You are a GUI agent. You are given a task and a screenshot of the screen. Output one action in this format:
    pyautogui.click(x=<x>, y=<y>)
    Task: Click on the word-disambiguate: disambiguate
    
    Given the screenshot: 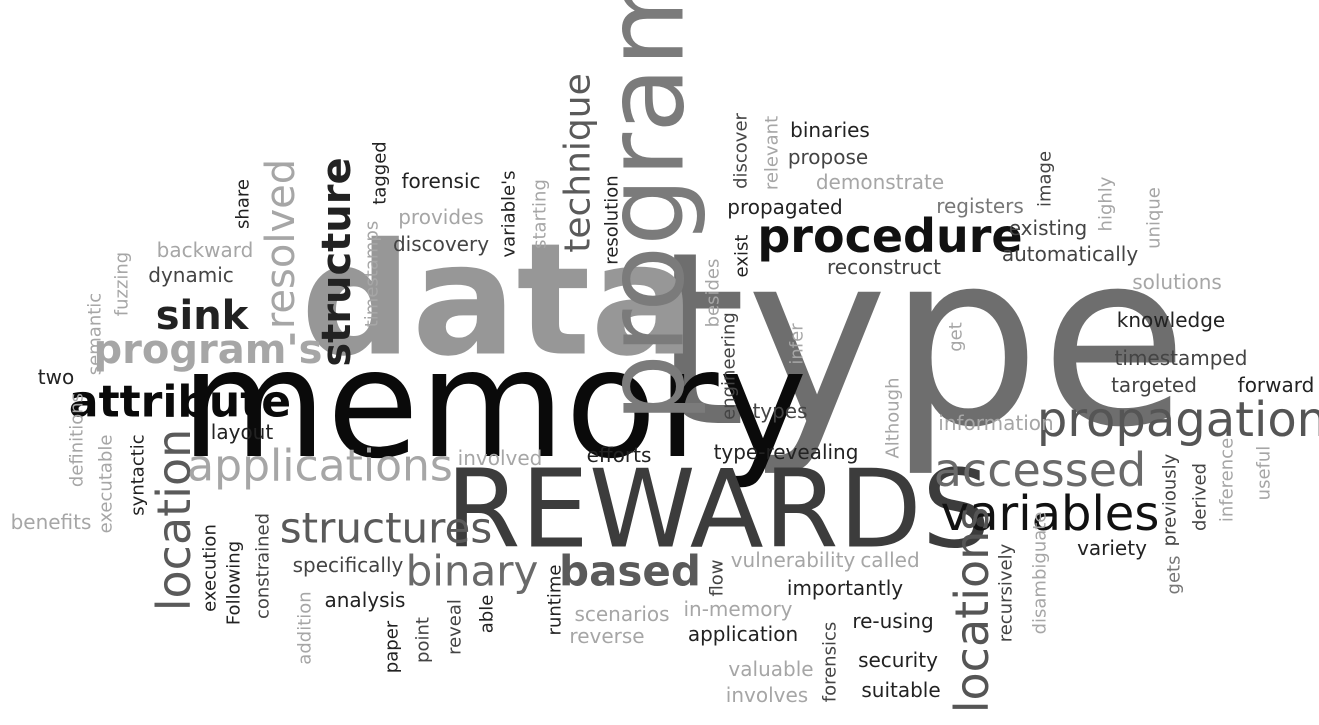 What is the action you would take?
    pyautogui.click(x=1040, y=573)
    